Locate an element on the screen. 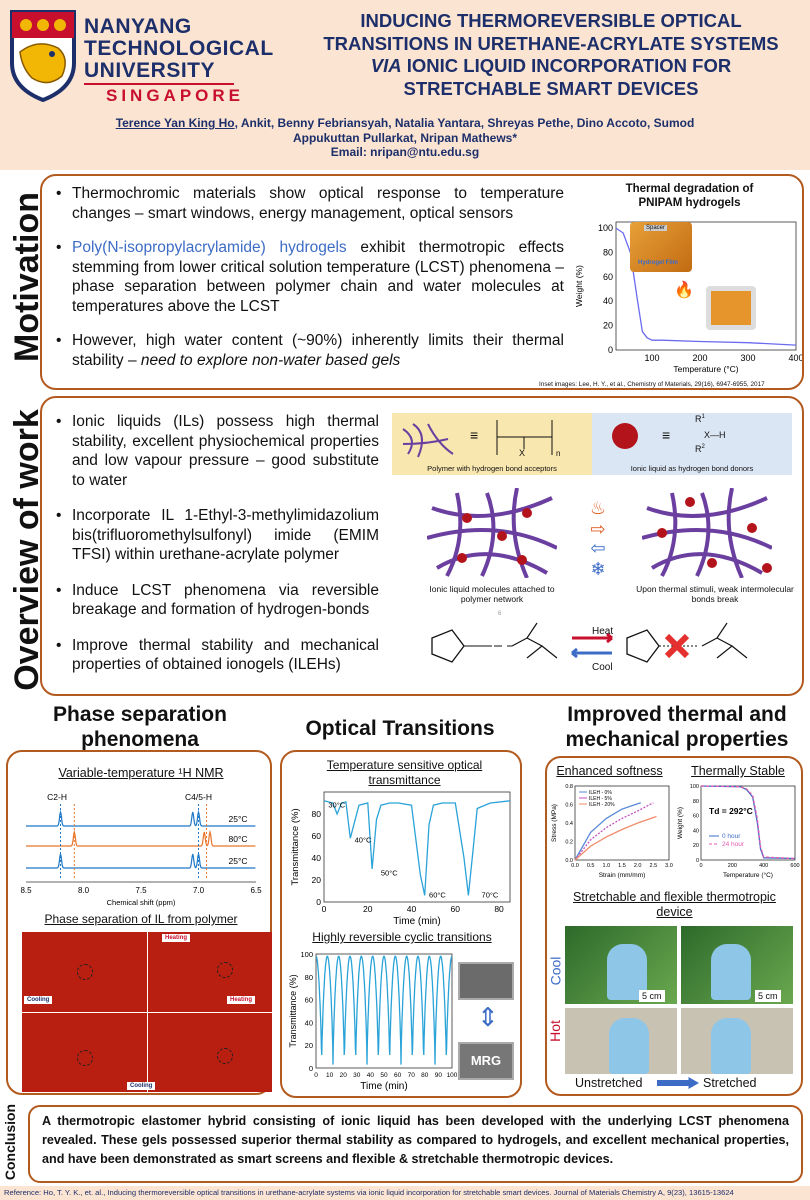 This screenshot has height=1200, width=810. cool-arrow-icon: ⇦ ❄ is located at coordinates (598, 558).